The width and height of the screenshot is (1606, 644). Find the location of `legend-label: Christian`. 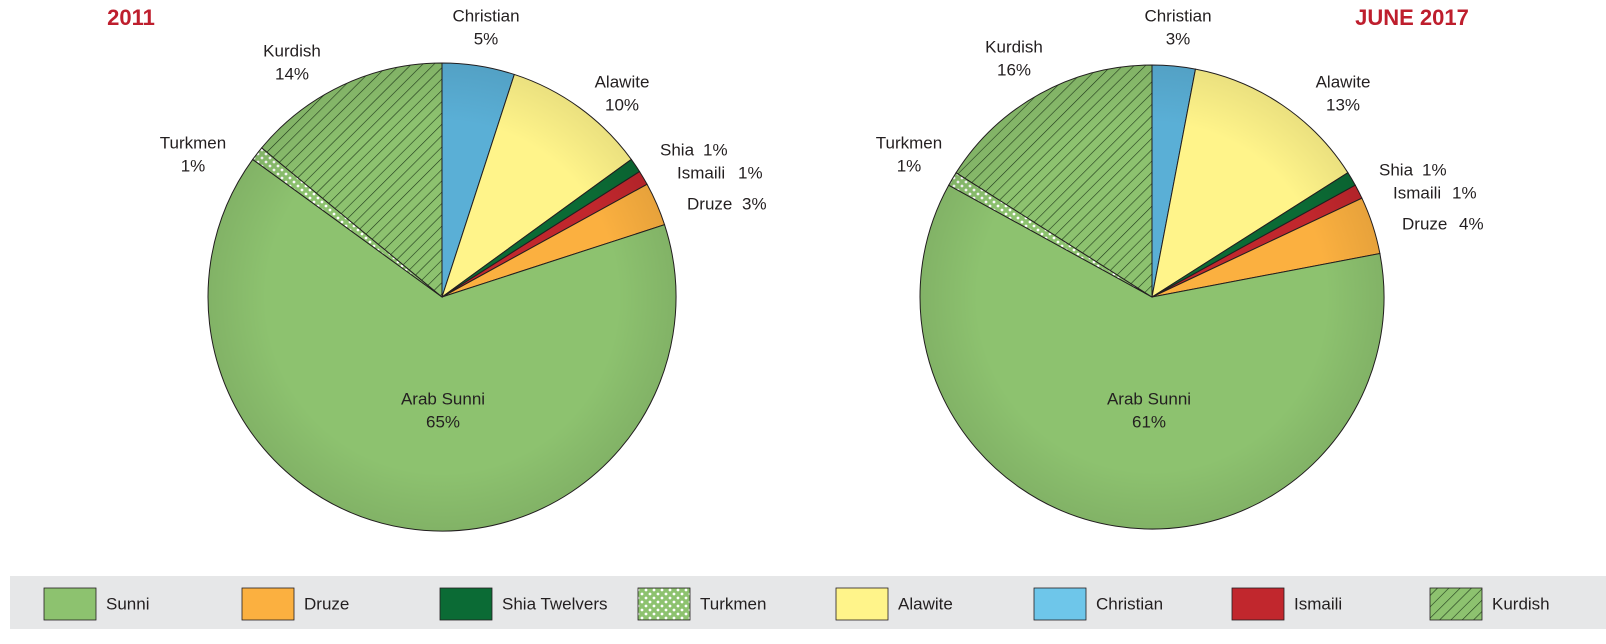

legend-label: Christian is located at coordinates (1129, 603).